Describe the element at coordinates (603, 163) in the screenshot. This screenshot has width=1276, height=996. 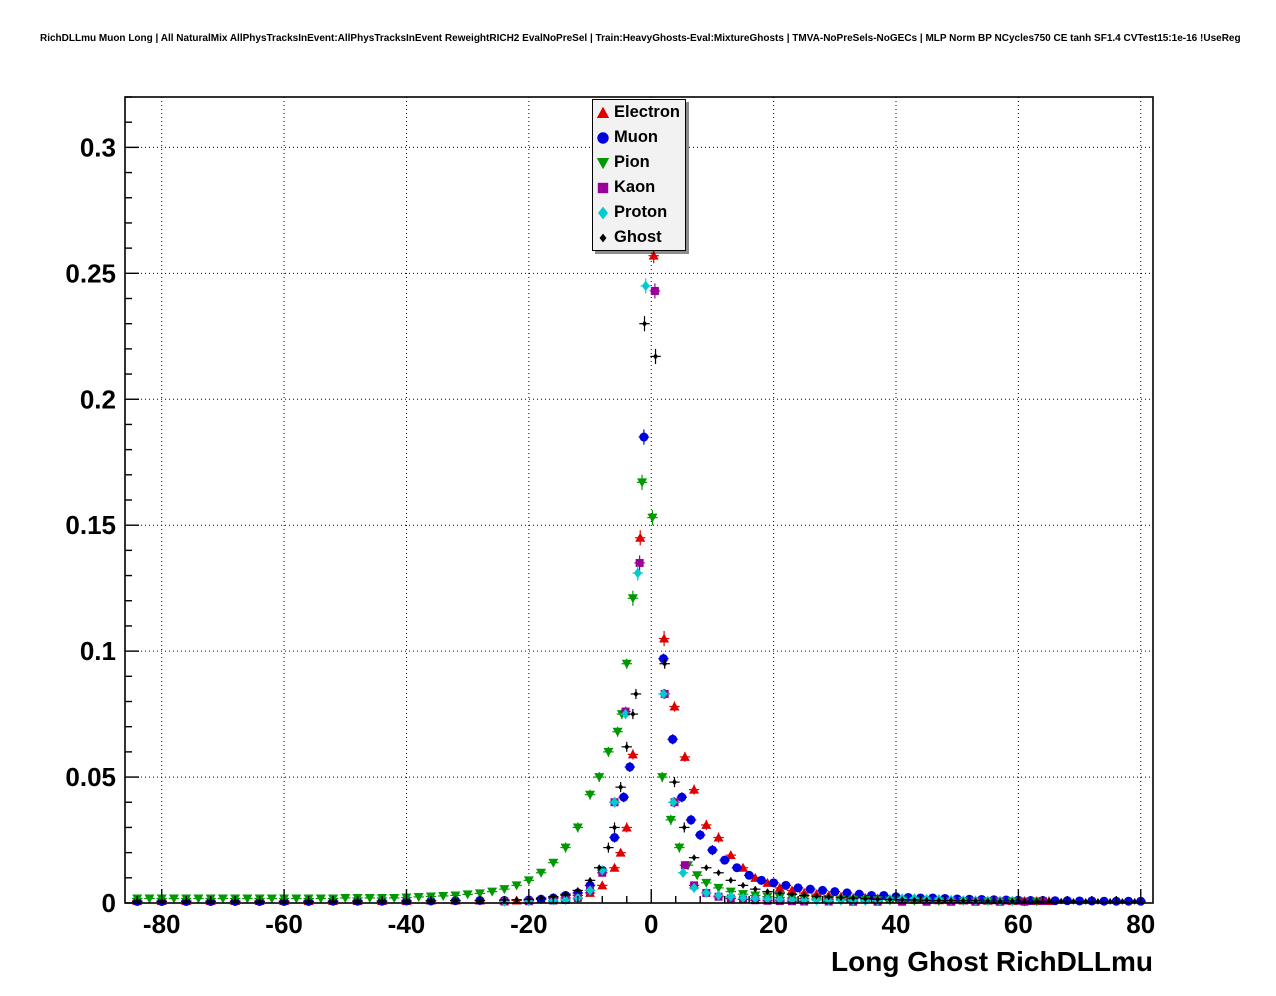
I see `pion-marker-icon` at that location.